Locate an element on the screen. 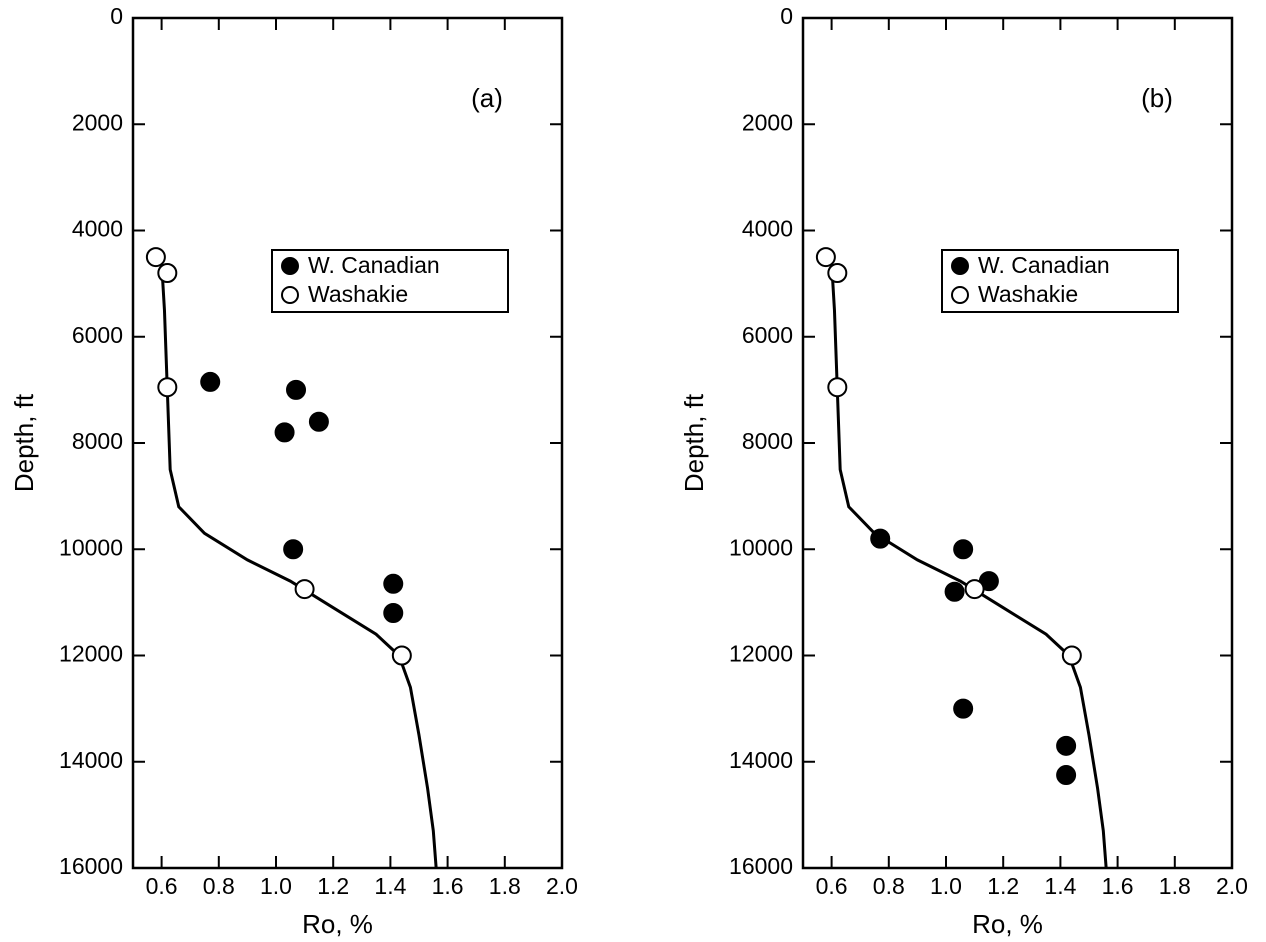 The height and width of the screenshot is (942, 1266). fit-curve is located at coordinates (299, 565).